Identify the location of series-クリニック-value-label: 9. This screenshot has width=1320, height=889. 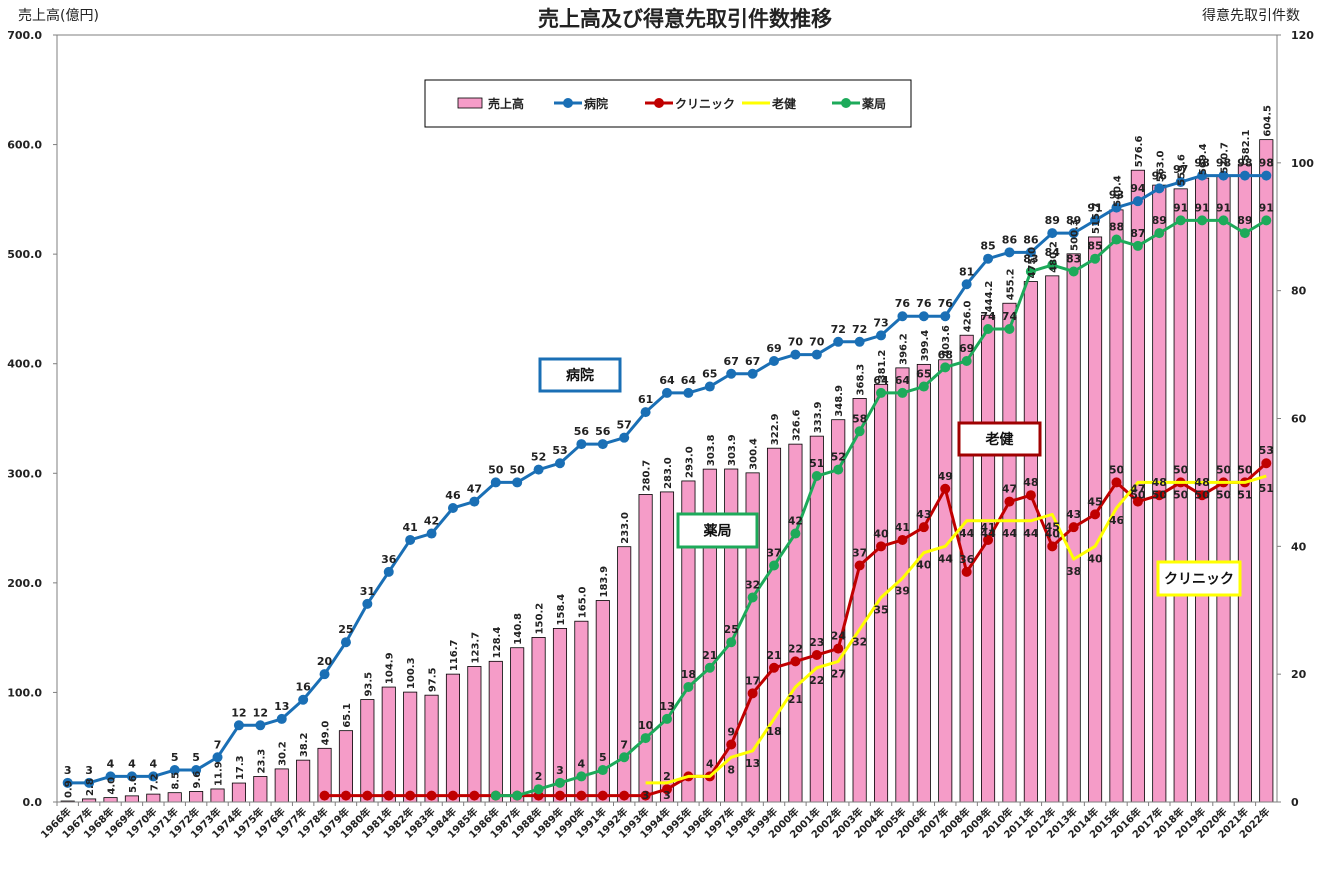
(731, 731).